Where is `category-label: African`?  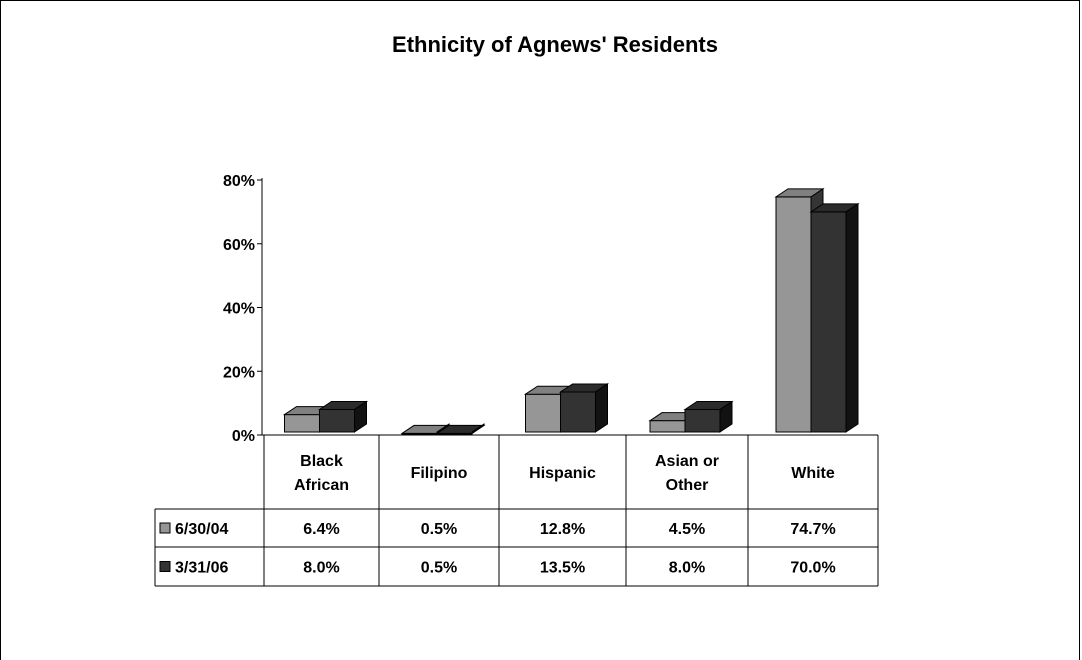 category-label: African is located at coordinates (321, 485).